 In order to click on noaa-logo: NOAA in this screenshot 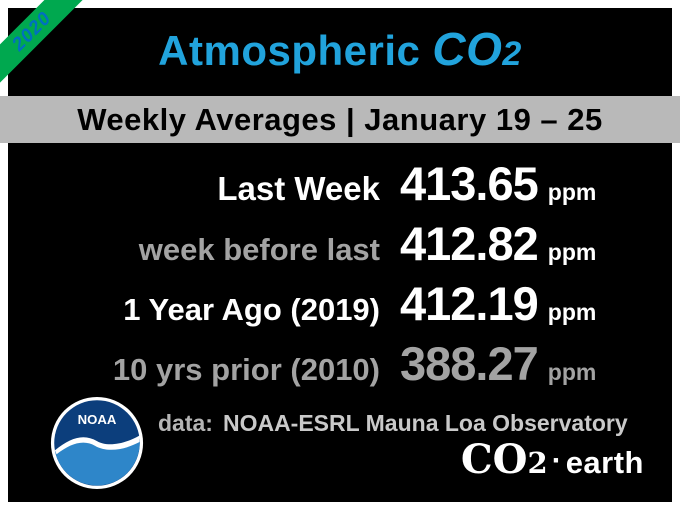, I will do `click(97, 443)`.